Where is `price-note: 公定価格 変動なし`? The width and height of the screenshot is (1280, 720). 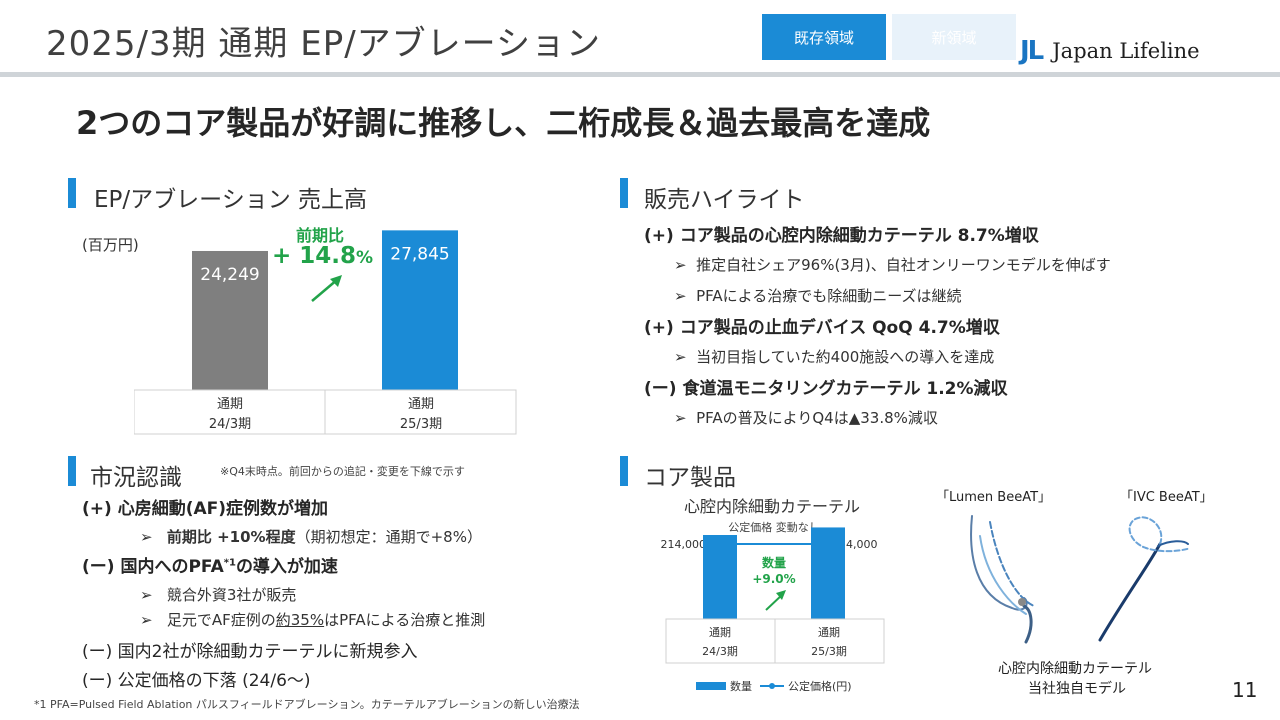 price-note: 公定価格 変動なし is located at coordinates (774, 527).